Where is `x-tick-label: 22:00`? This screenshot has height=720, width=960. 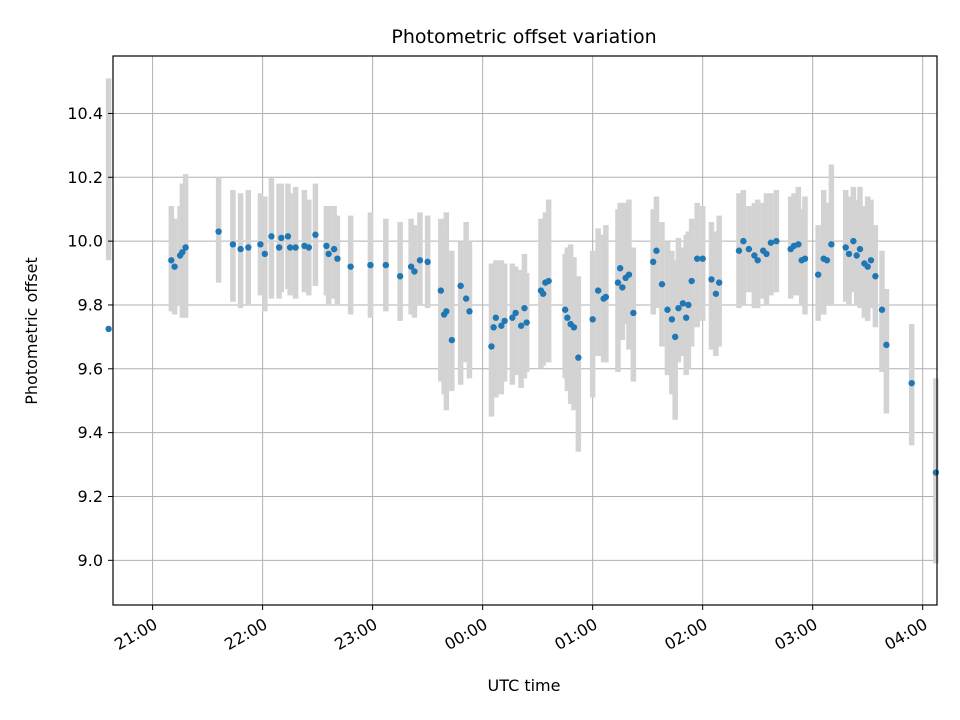
x-tick-label: 22:00 is located at coordinates (245, 634).